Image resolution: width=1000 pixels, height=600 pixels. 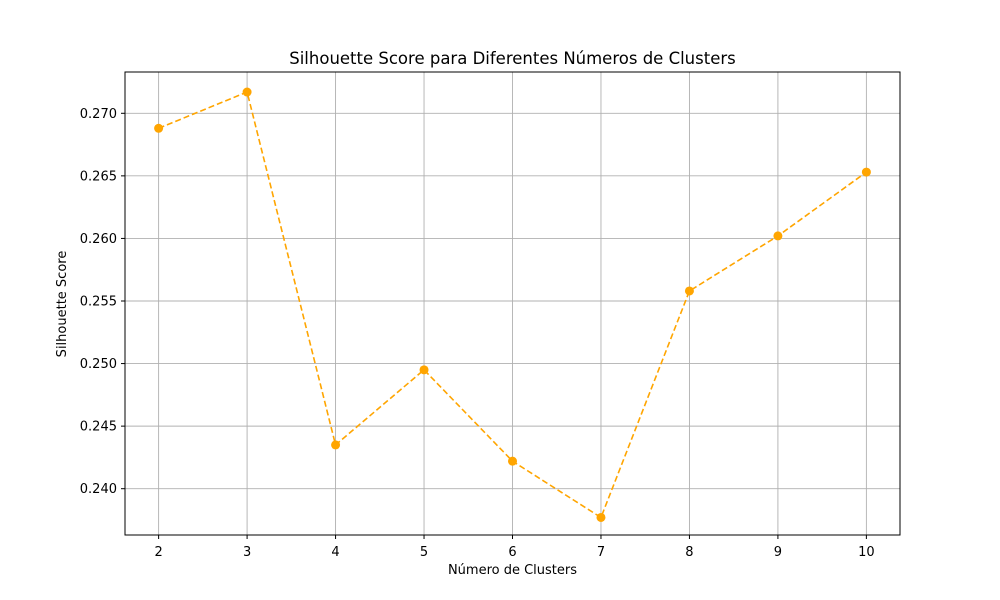 What do you see at coordinates (335, 552) in the screenshot?
I see `x-tick-label: 4` at bounding box center [335, 552].